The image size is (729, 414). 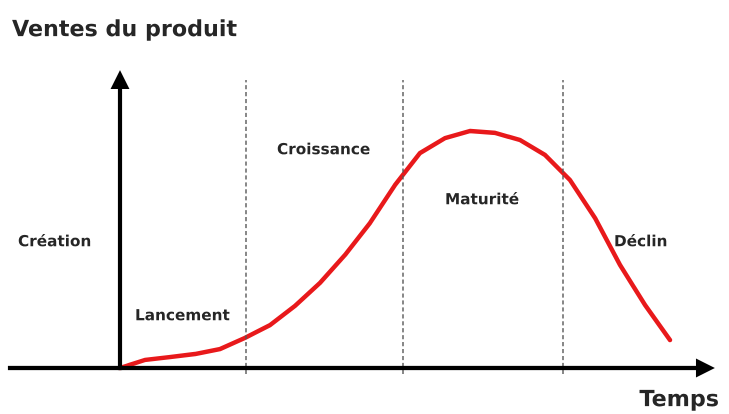 I want to click on chart-title: Ventes du produit, so click(x=124, y=30).